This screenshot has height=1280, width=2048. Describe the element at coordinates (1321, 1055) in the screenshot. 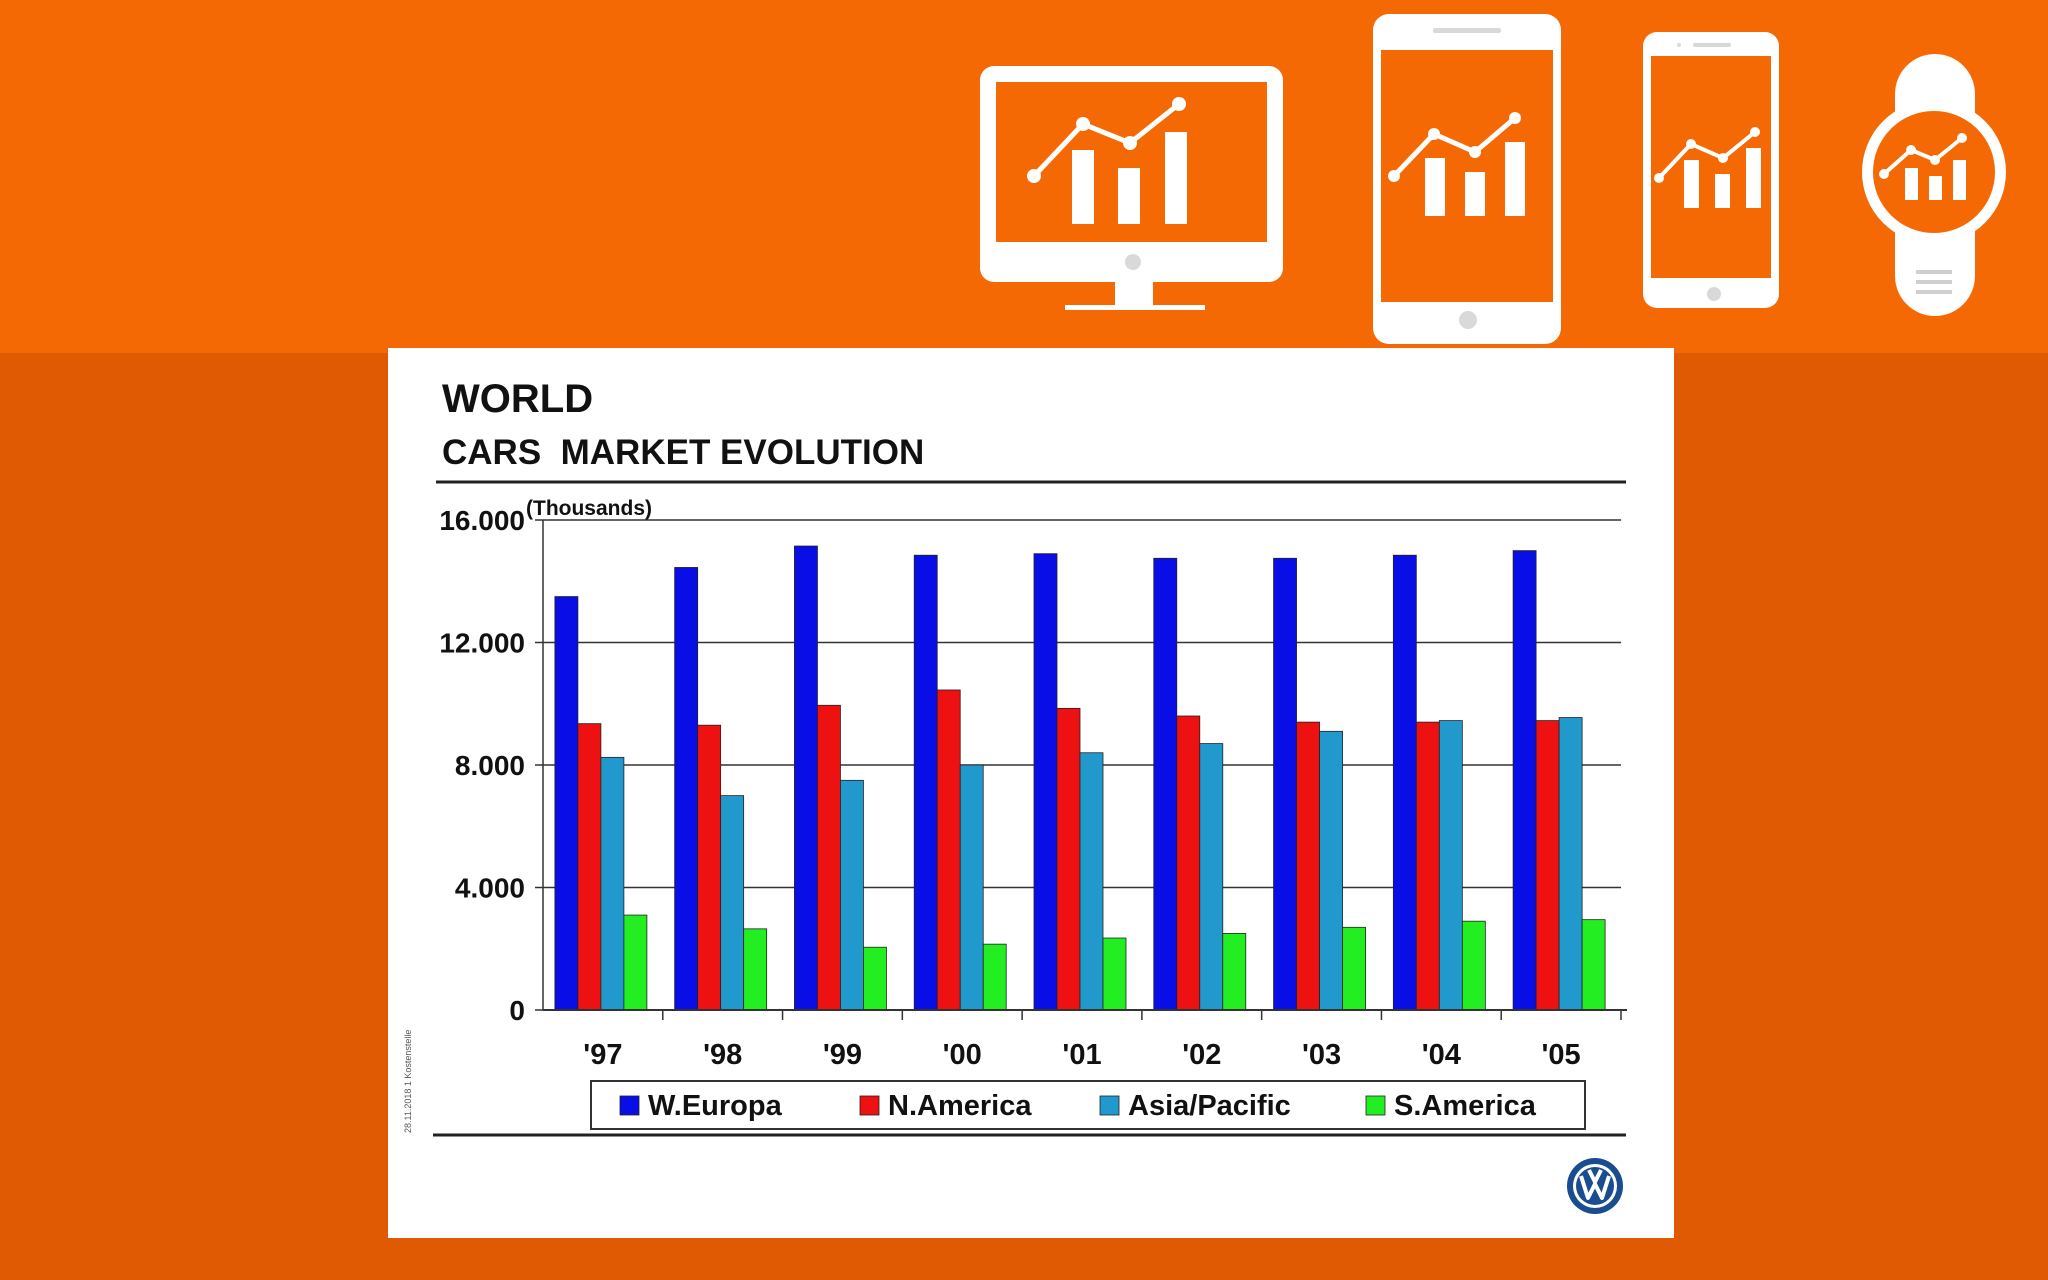

I see `x-tick-label: '03` at that location.